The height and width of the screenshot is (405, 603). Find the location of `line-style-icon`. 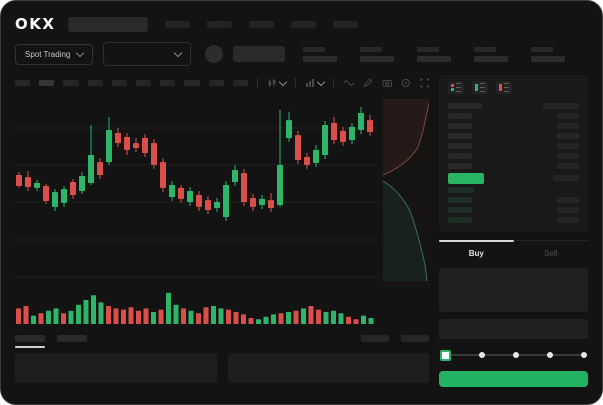

line-style-icon is located at coordinates (348, 83).